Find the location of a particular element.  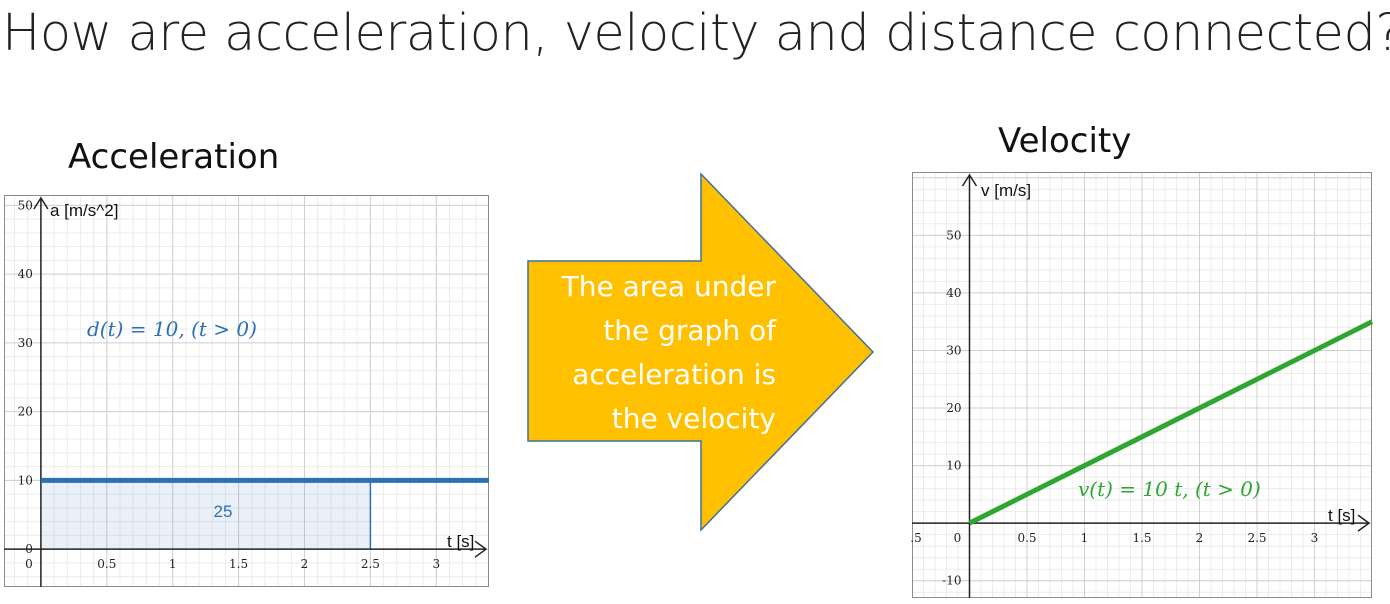

area-value-label: 25 is located at coordinates (223, 511).